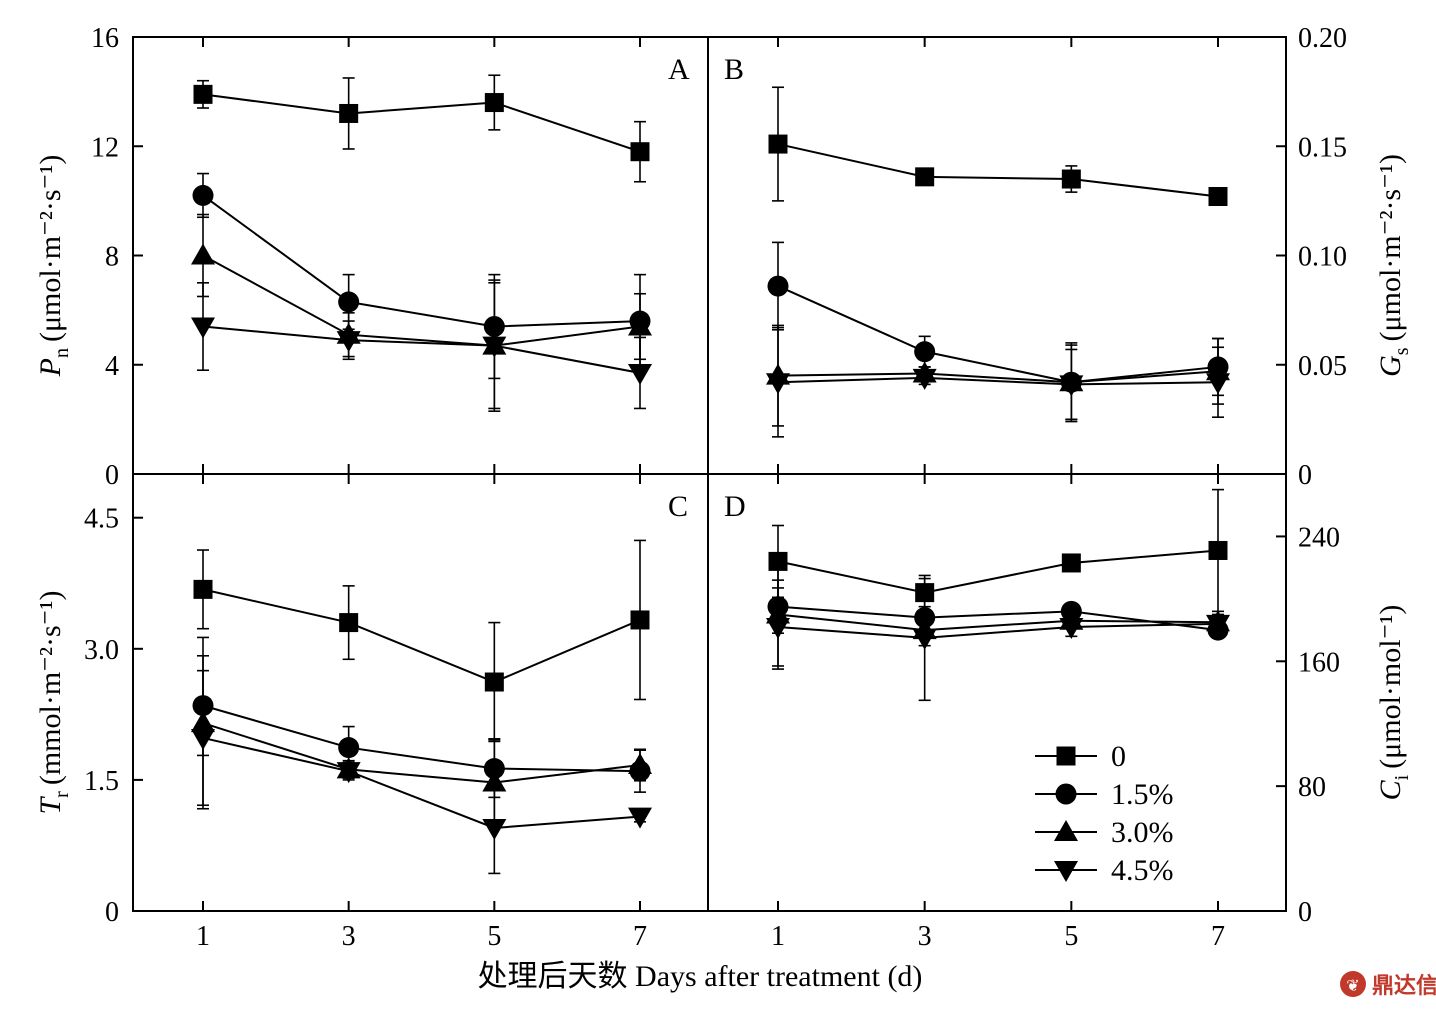  What do you see at coordinates (1319, 662) in the screenshot?
I see `panel-D-ytick-label: 160` at bounding box center [1319, 662].